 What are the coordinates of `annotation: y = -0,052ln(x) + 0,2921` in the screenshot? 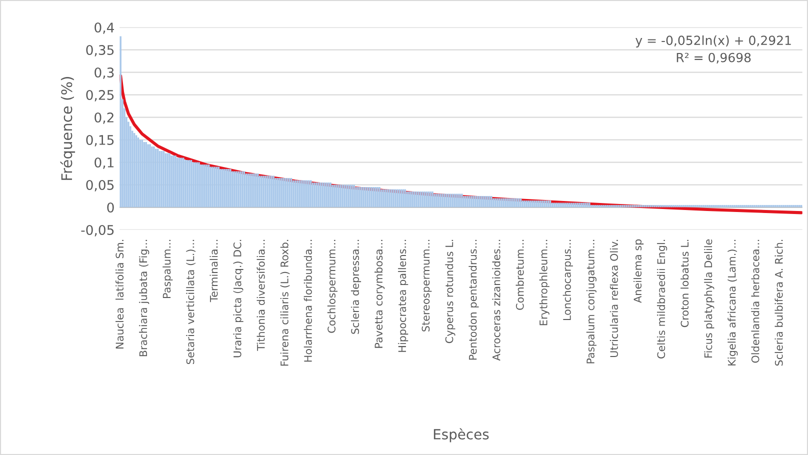 It's located at (713, 41).